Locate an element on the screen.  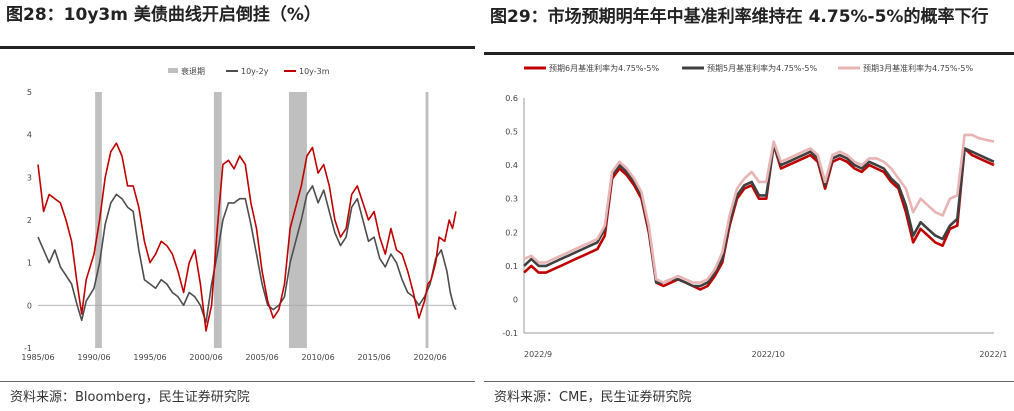
y-tick-label: 0.1 is located at coordinates (511, 266).